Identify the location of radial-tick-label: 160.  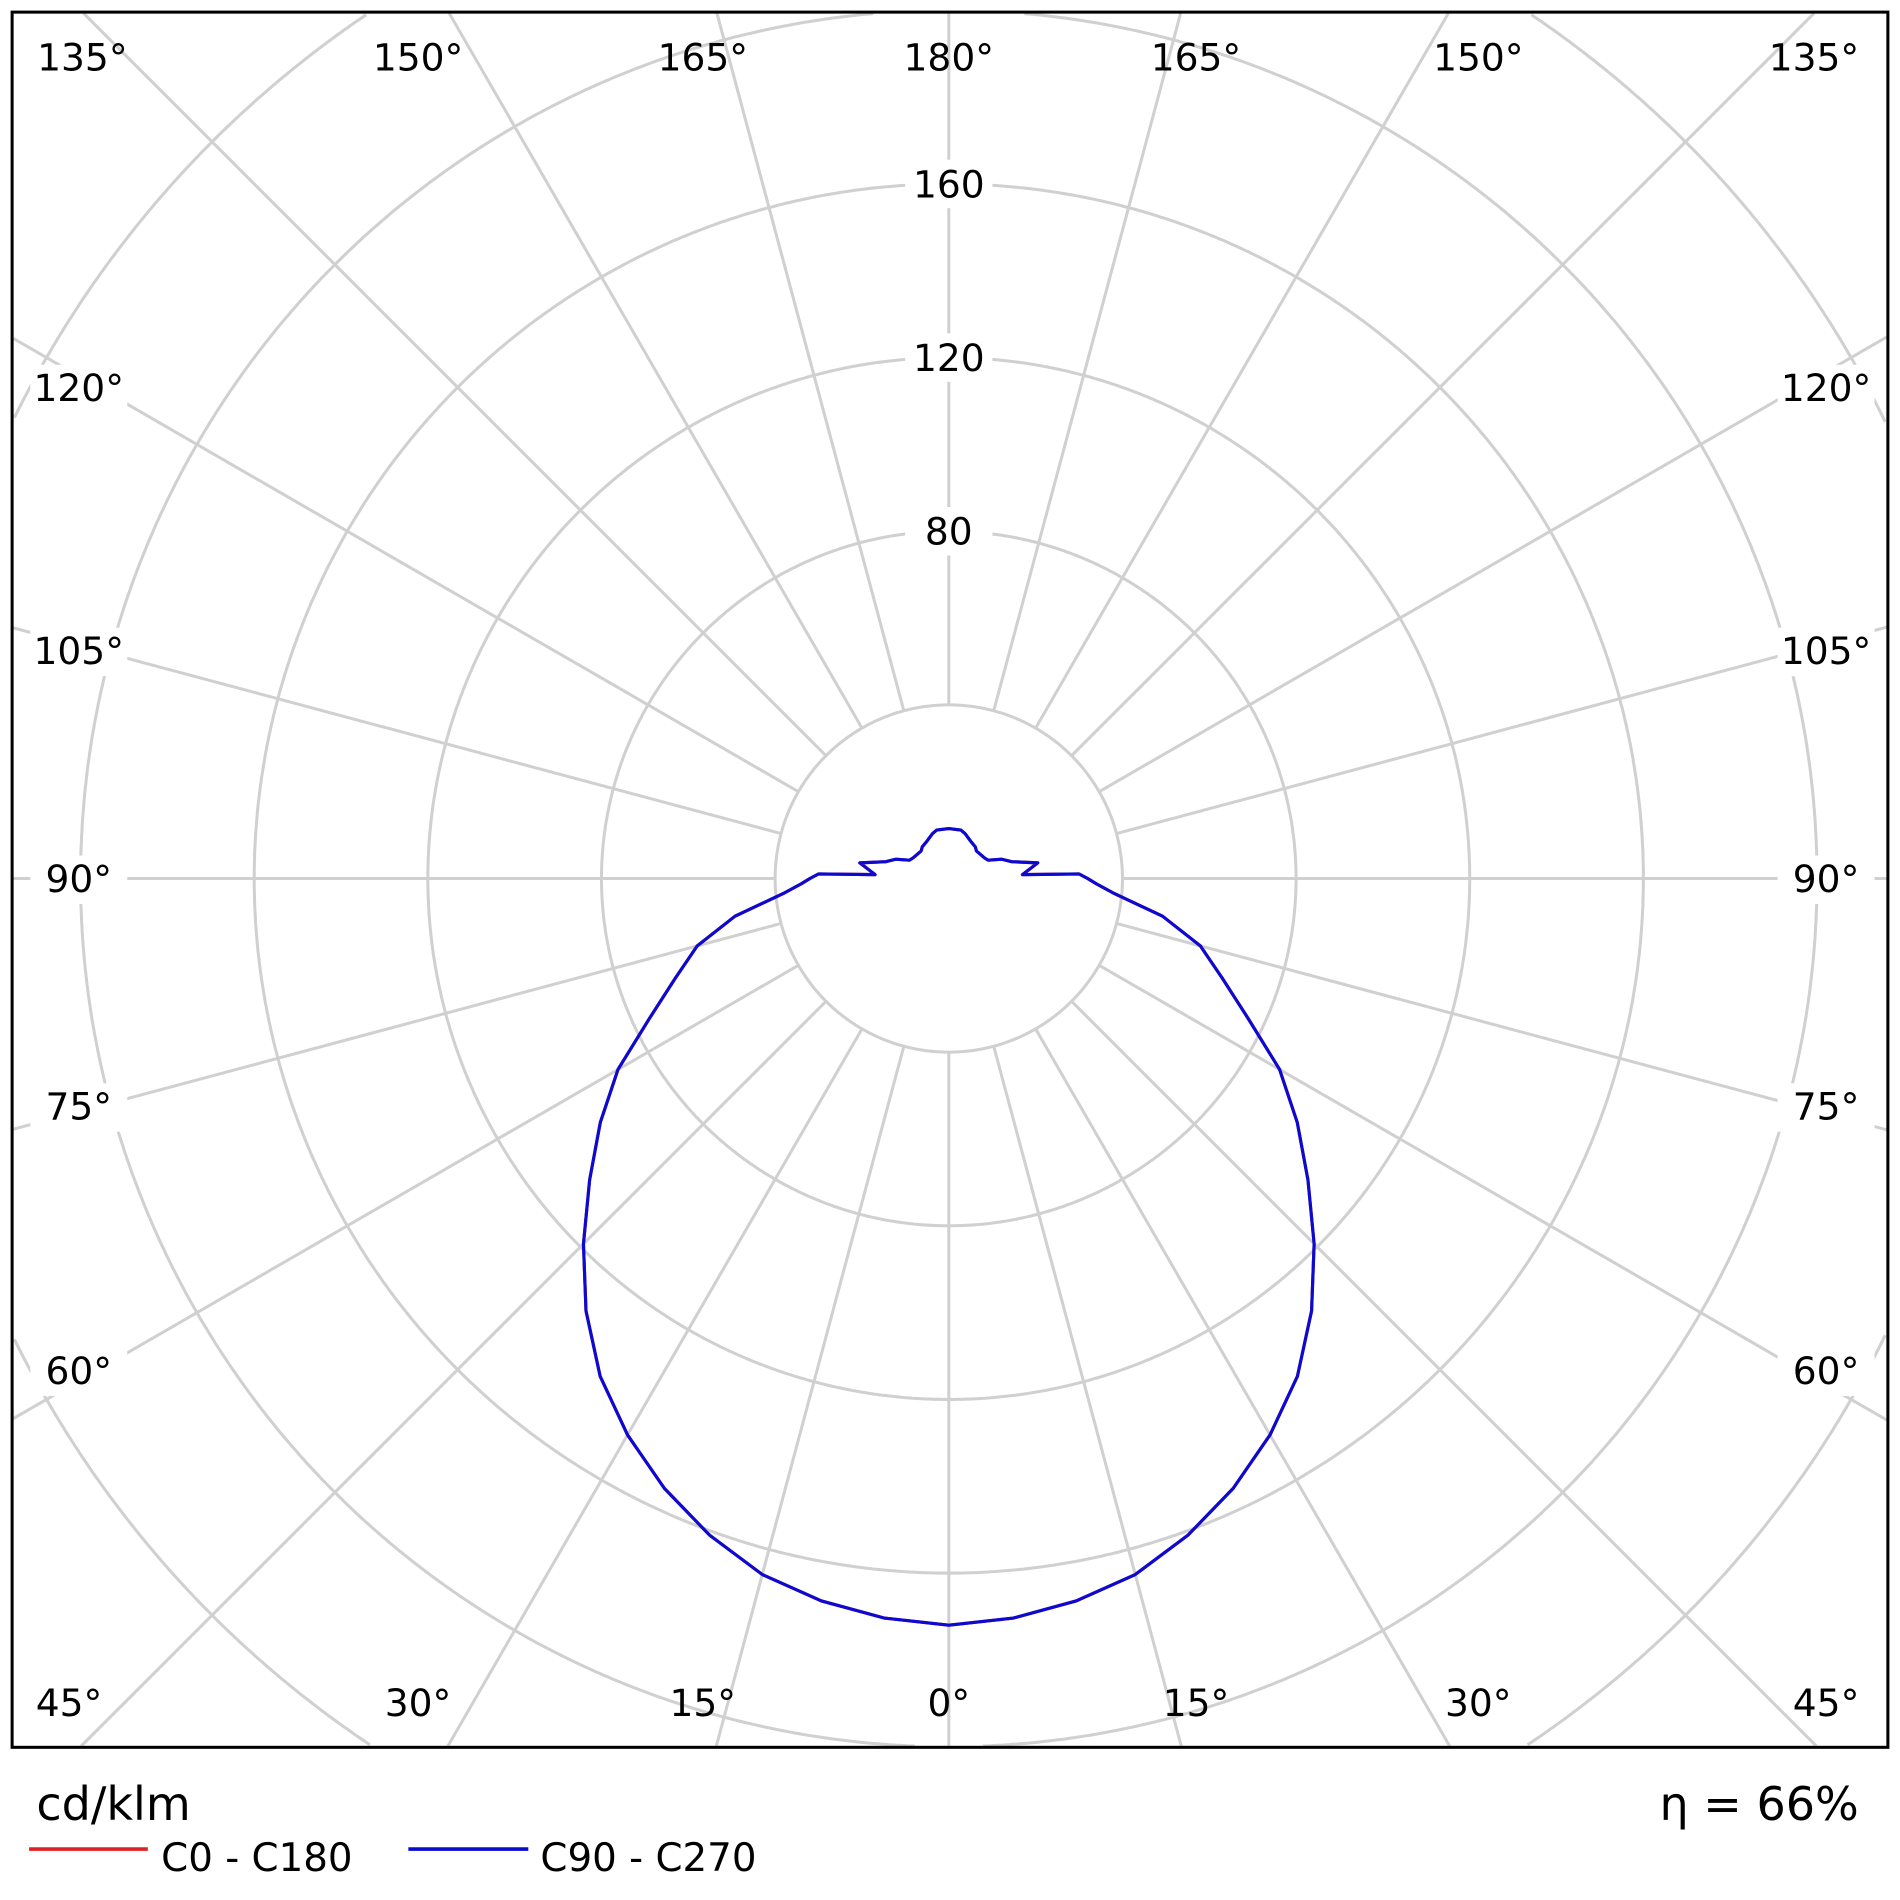
(949, 184).